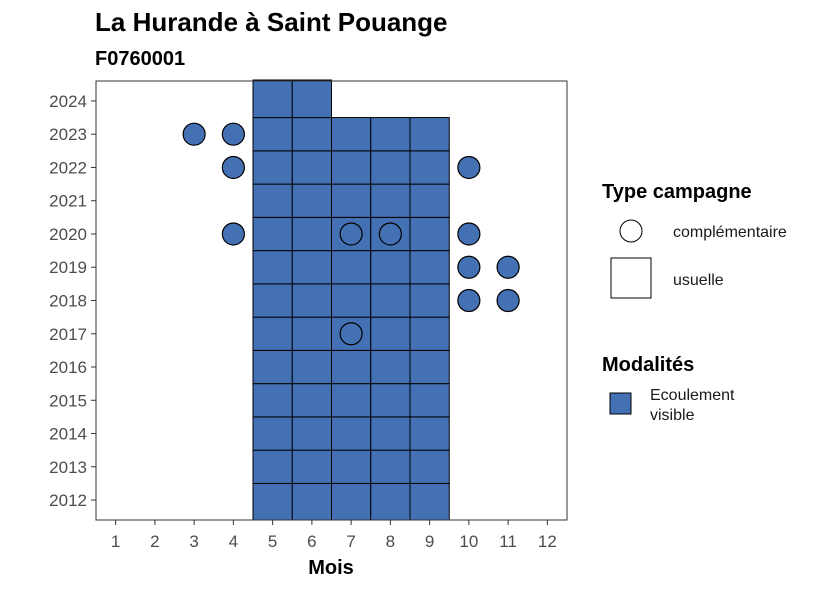 The image size is (826, 590). I want to click on y-tick-label: 2019, so click(68, 267).